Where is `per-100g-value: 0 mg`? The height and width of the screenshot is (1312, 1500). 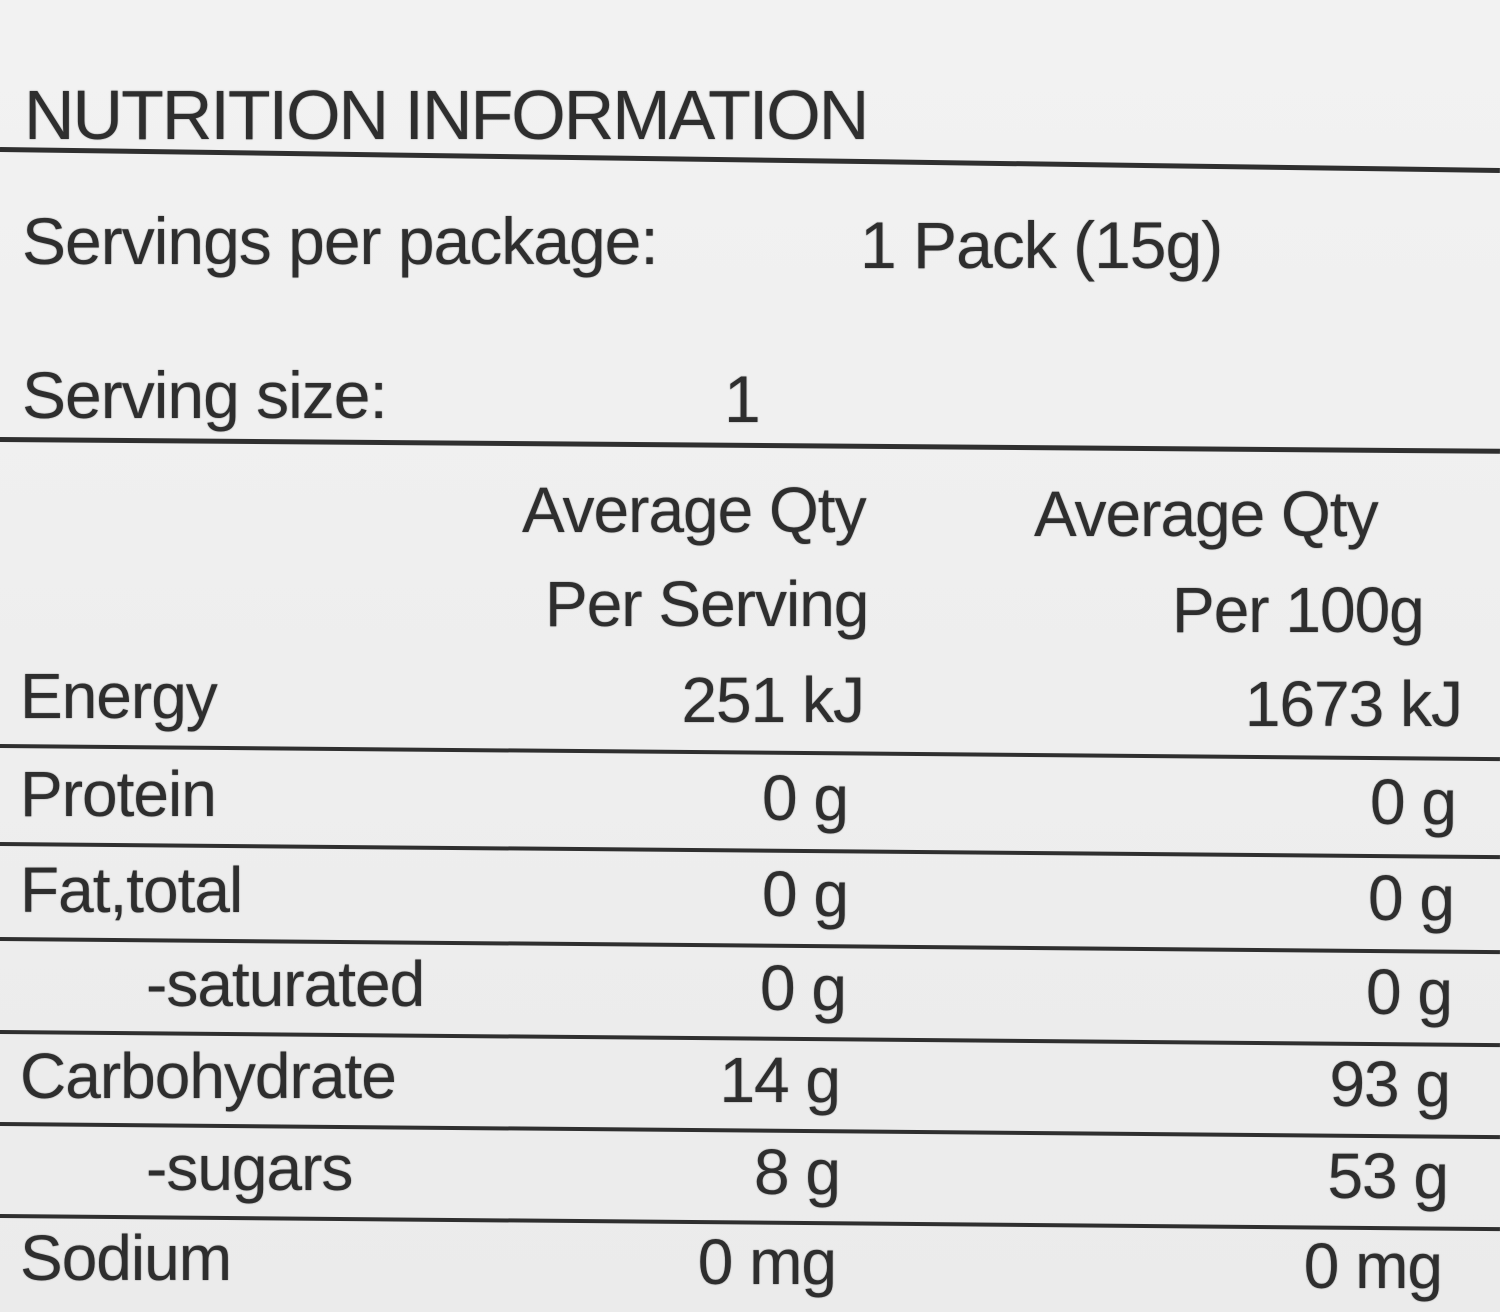 per-100g-value: 0 mg is located at coordinates (1373, 1266).